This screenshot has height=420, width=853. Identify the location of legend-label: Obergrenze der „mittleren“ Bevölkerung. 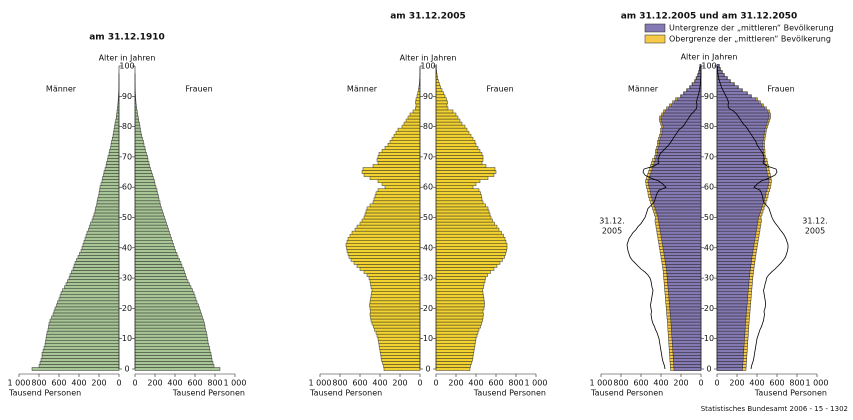
(750, 39).